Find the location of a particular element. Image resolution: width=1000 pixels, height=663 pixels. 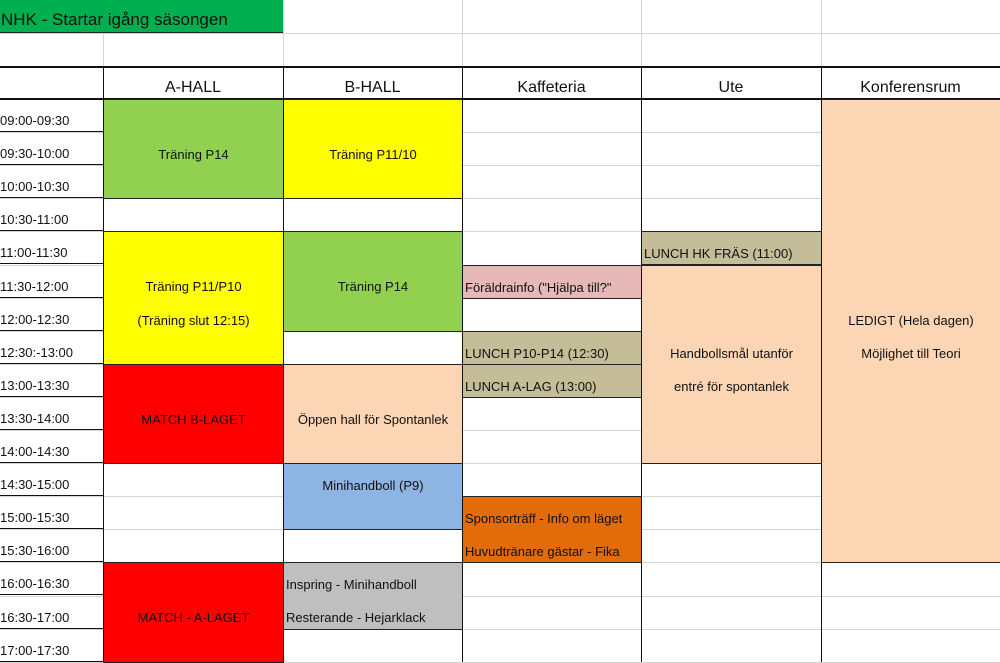

event-block: LEDIGT (Hela dagen) Möjlighet till Teori is located at coordinates (910, 331).